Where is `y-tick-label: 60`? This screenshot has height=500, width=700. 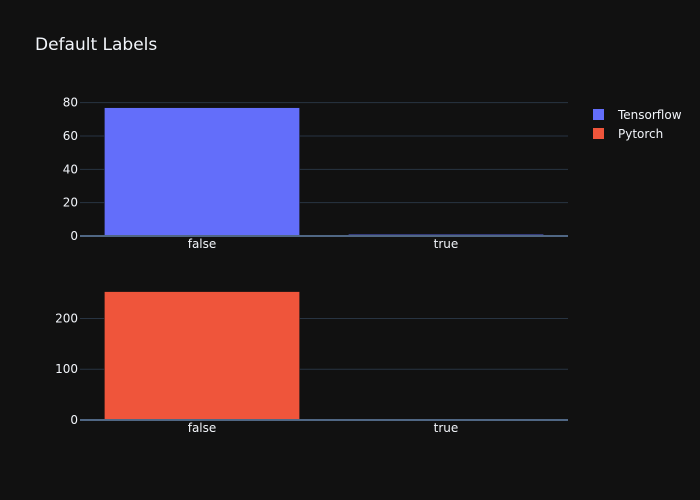 y-tick-label: 60 is located at coordinates (70, 136).